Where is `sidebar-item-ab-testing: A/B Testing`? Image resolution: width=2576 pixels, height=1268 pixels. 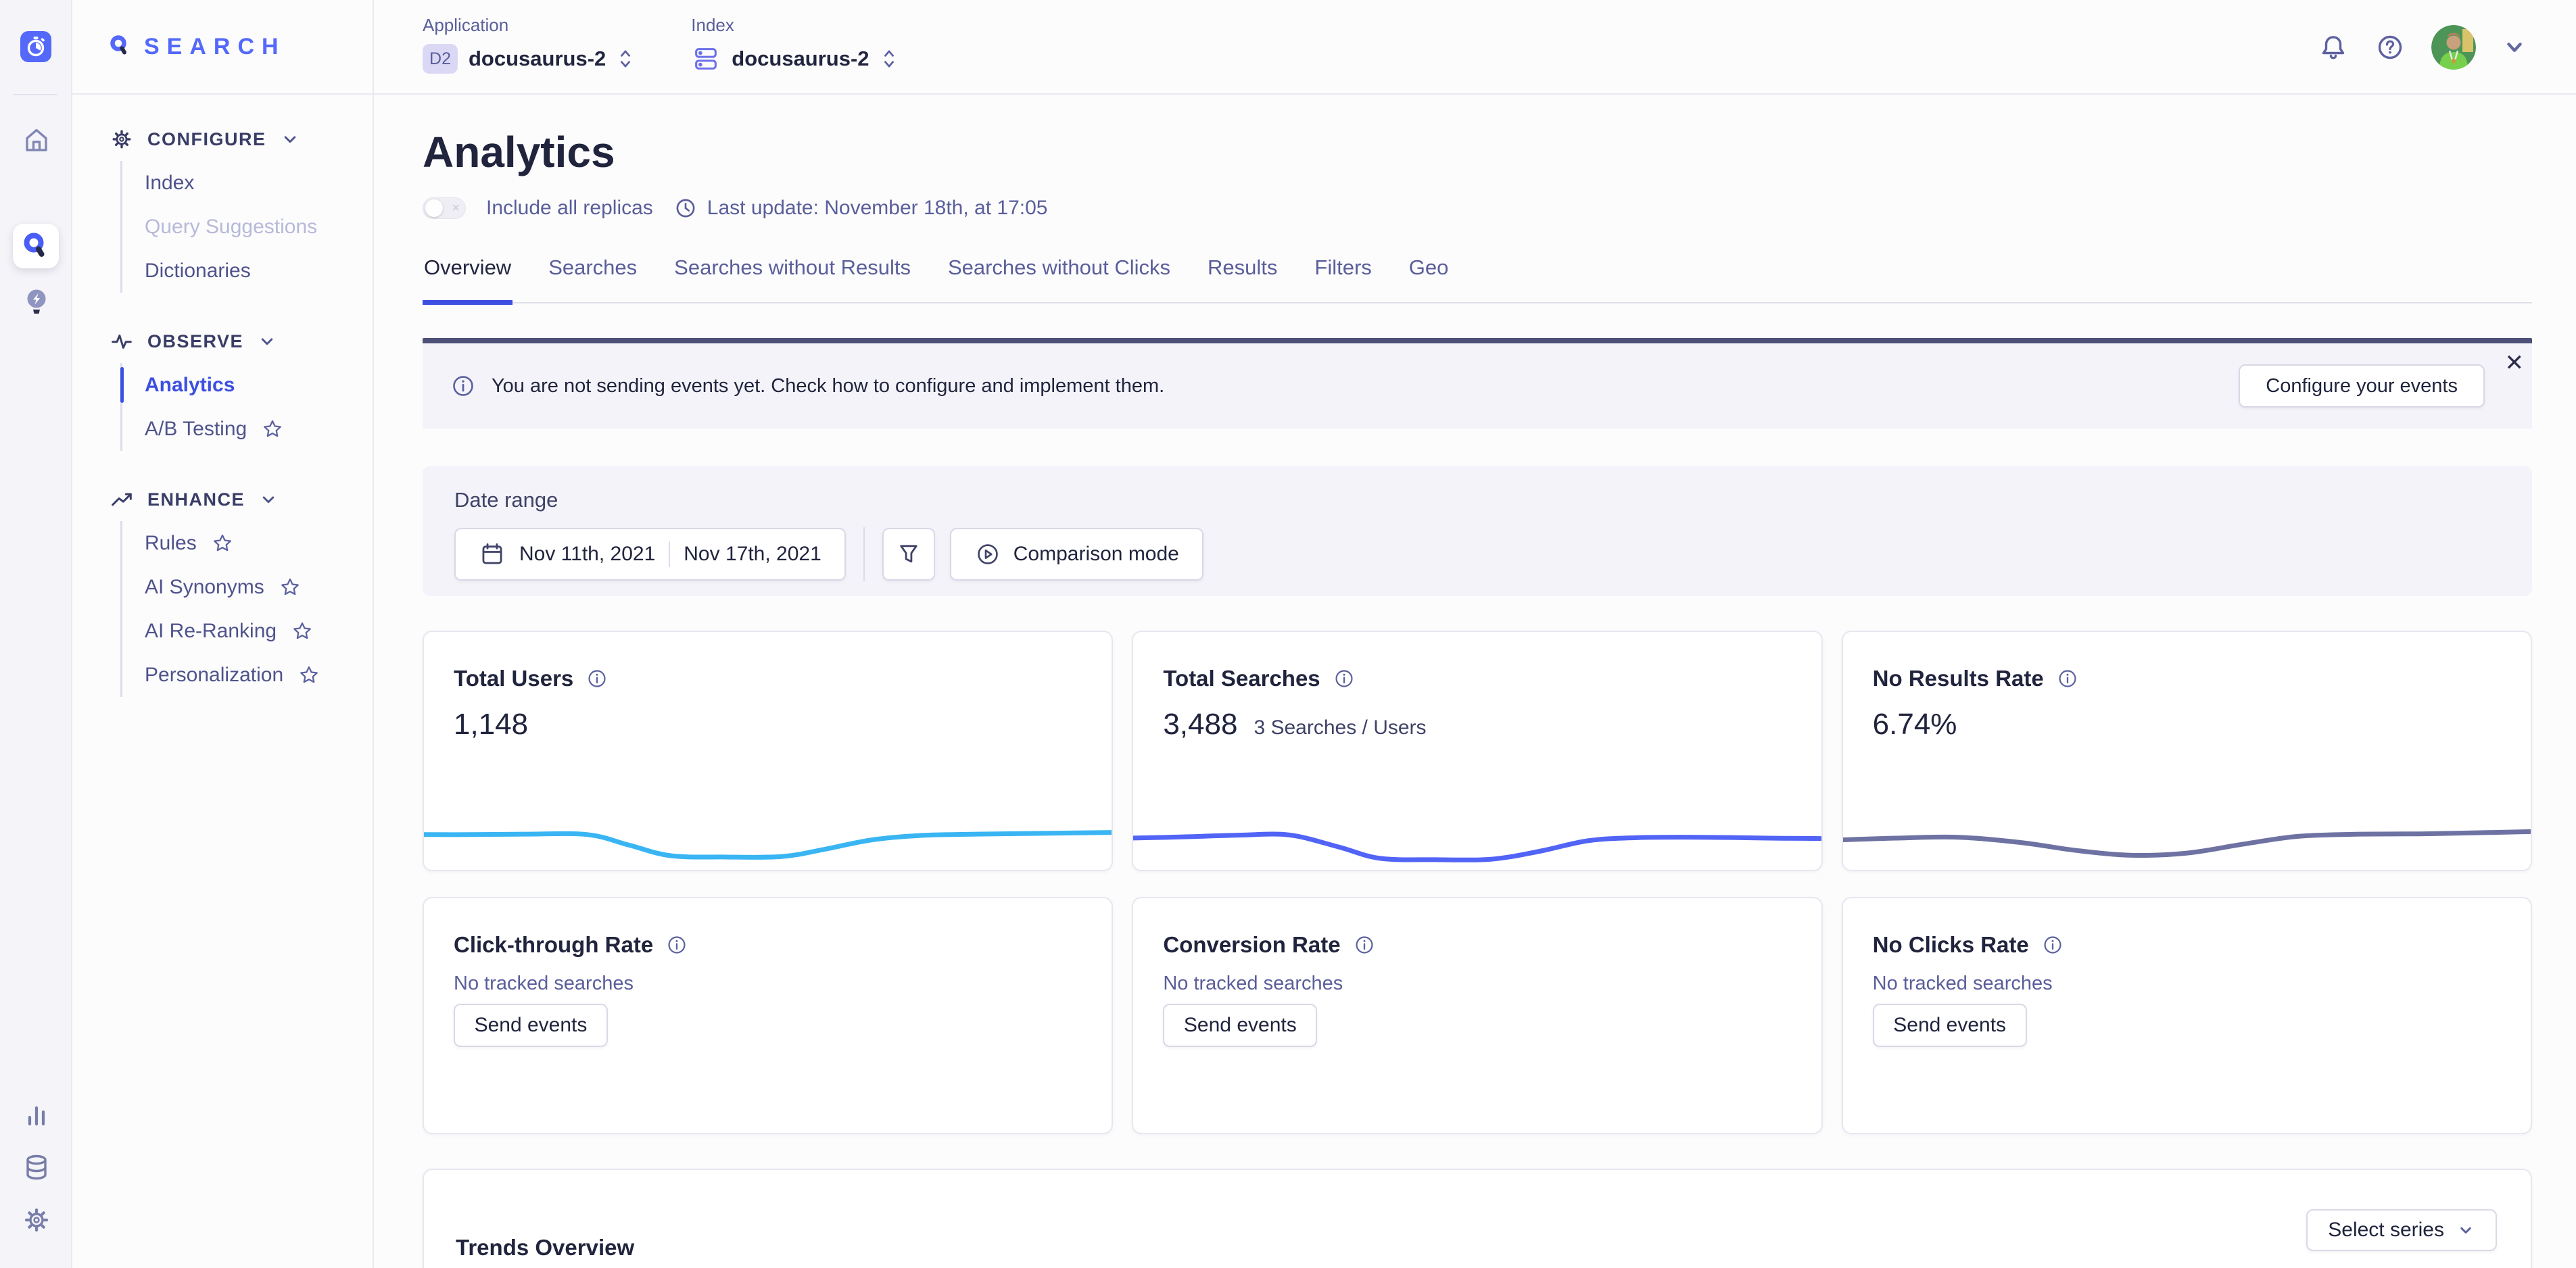 sidebar-item-ab-testing: A/B Testing is located at coordinates (259, 429).